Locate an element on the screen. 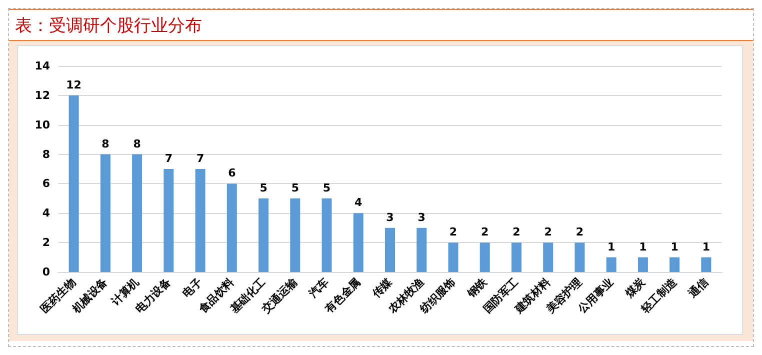  x-tick-label: 钢铁 is located at coordinates (477, 287).